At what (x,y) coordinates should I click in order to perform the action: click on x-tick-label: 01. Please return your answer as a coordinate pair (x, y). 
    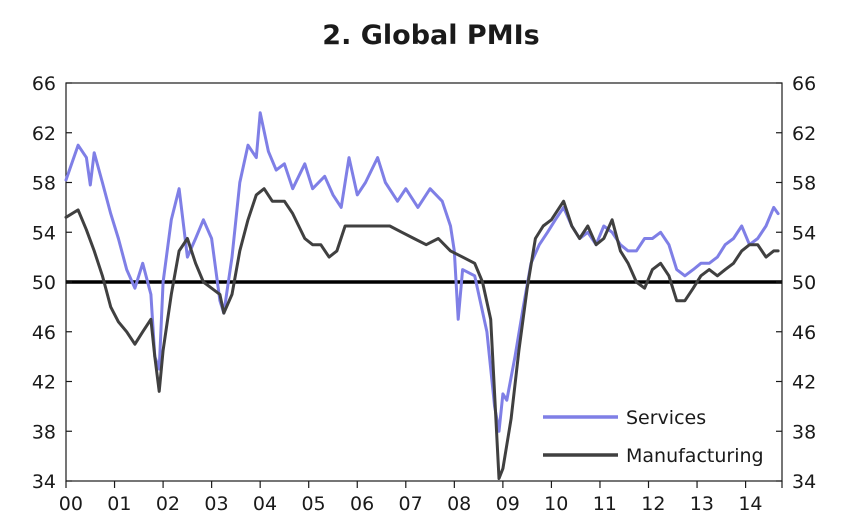
    Looking at the image, I should click on (119, 504).